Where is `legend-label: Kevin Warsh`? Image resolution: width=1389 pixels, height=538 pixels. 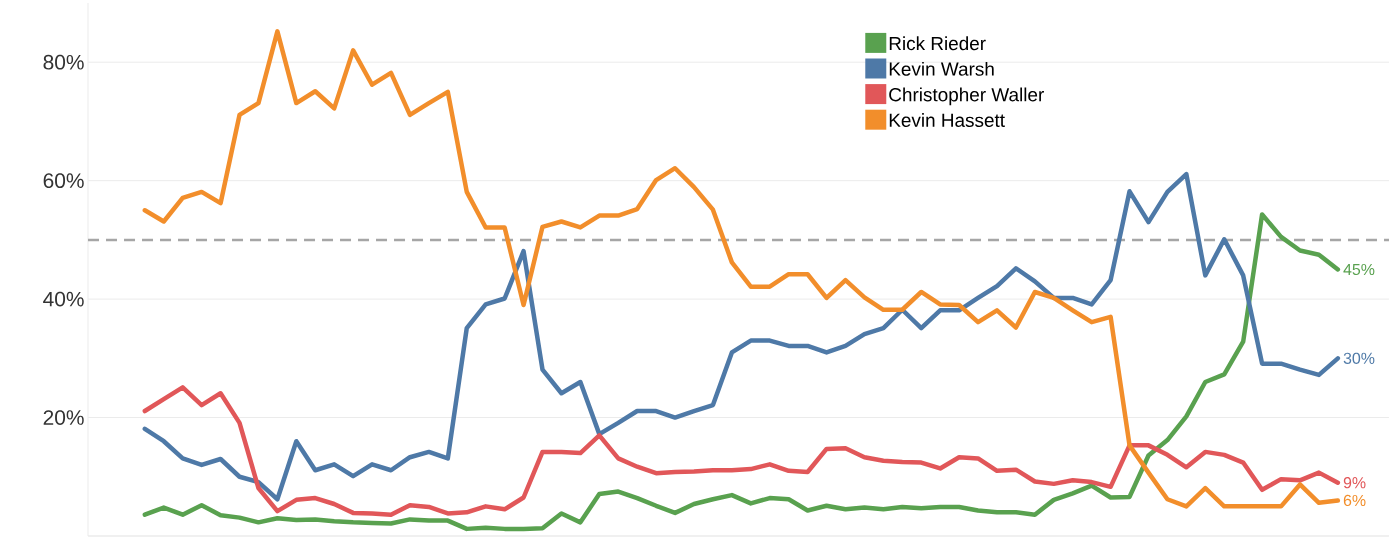
legend-label: Kevin Warsh is located at coordinates (941, 68).